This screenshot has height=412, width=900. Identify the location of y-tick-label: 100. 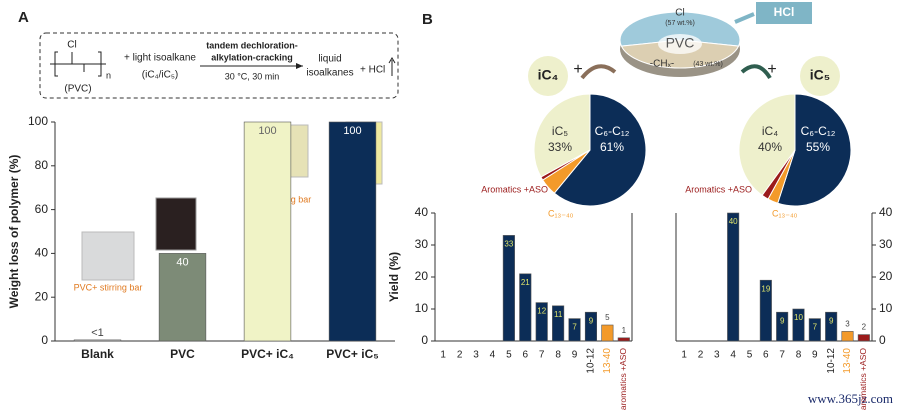
(38, 121).